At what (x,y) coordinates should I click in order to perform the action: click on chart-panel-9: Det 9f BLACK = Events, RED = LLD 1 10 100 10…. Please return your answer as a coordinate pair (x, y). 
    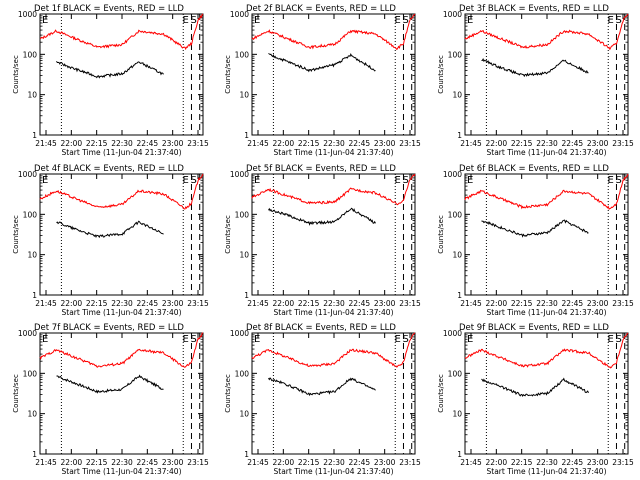
    Looking at the image, I should click on (535, 399).